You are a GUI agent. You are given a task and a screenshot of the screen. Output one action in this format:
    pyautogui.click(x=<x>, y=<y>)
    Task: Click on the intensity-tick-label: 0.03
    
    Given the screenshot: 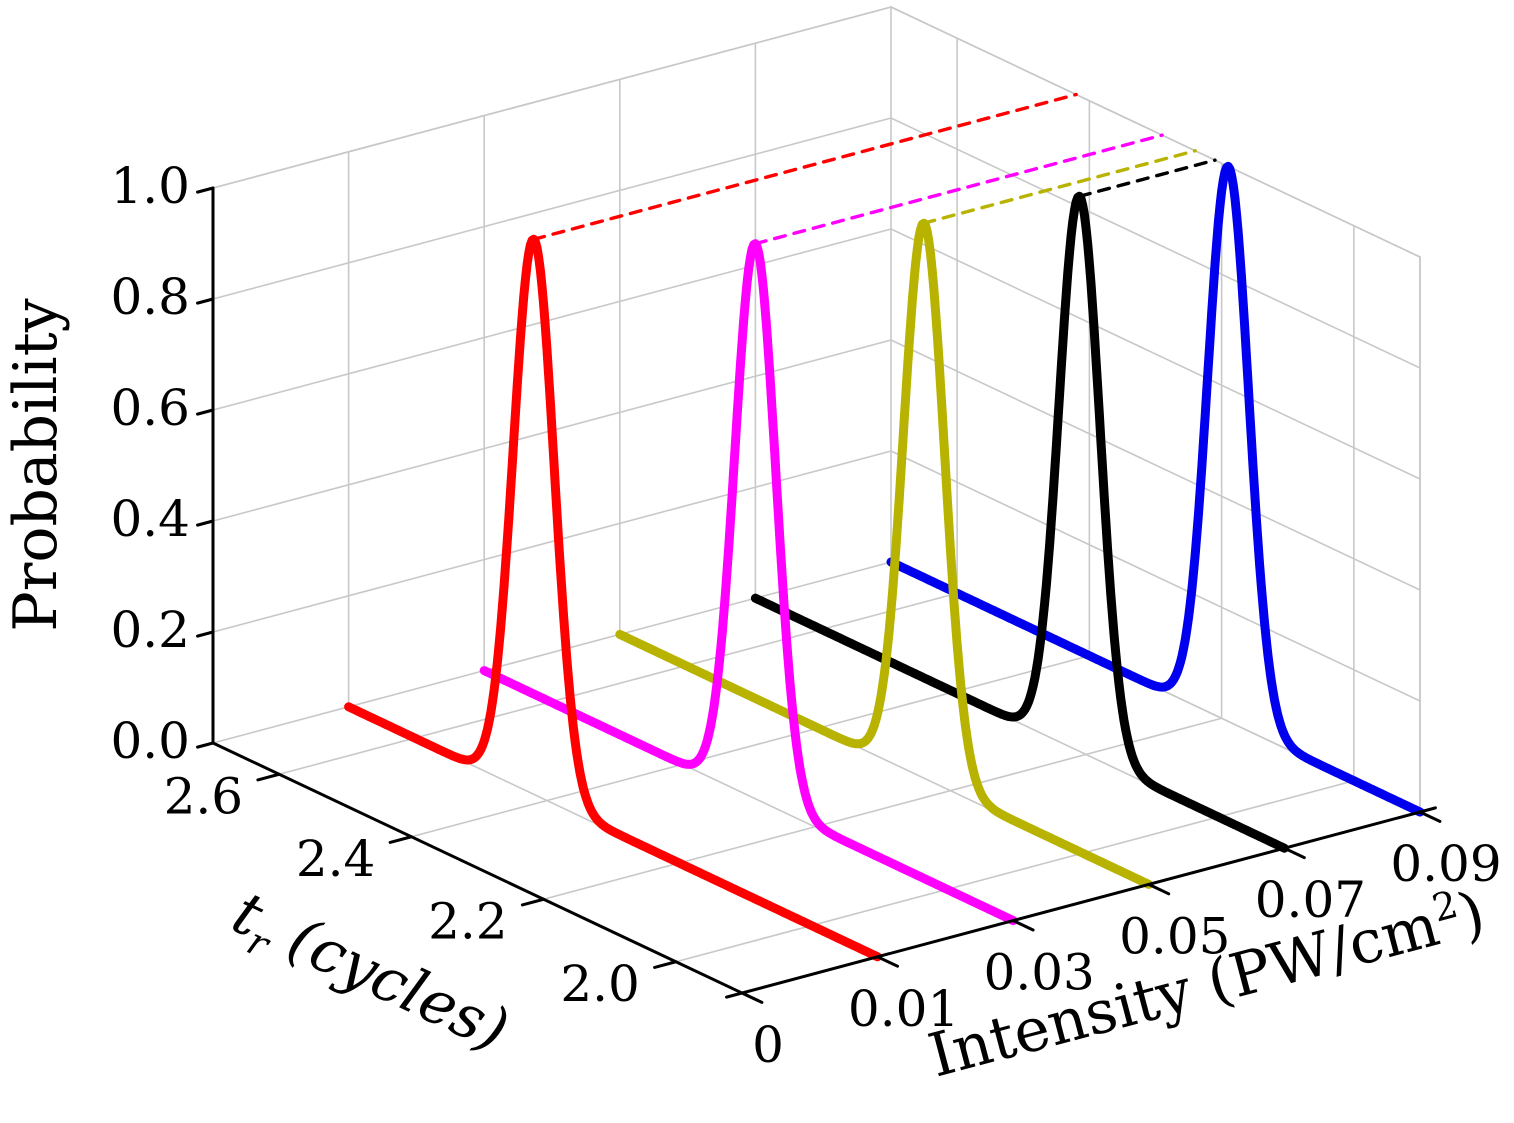 What is the action you would take?
    pyautogui.click(x=1039, y=973)
    